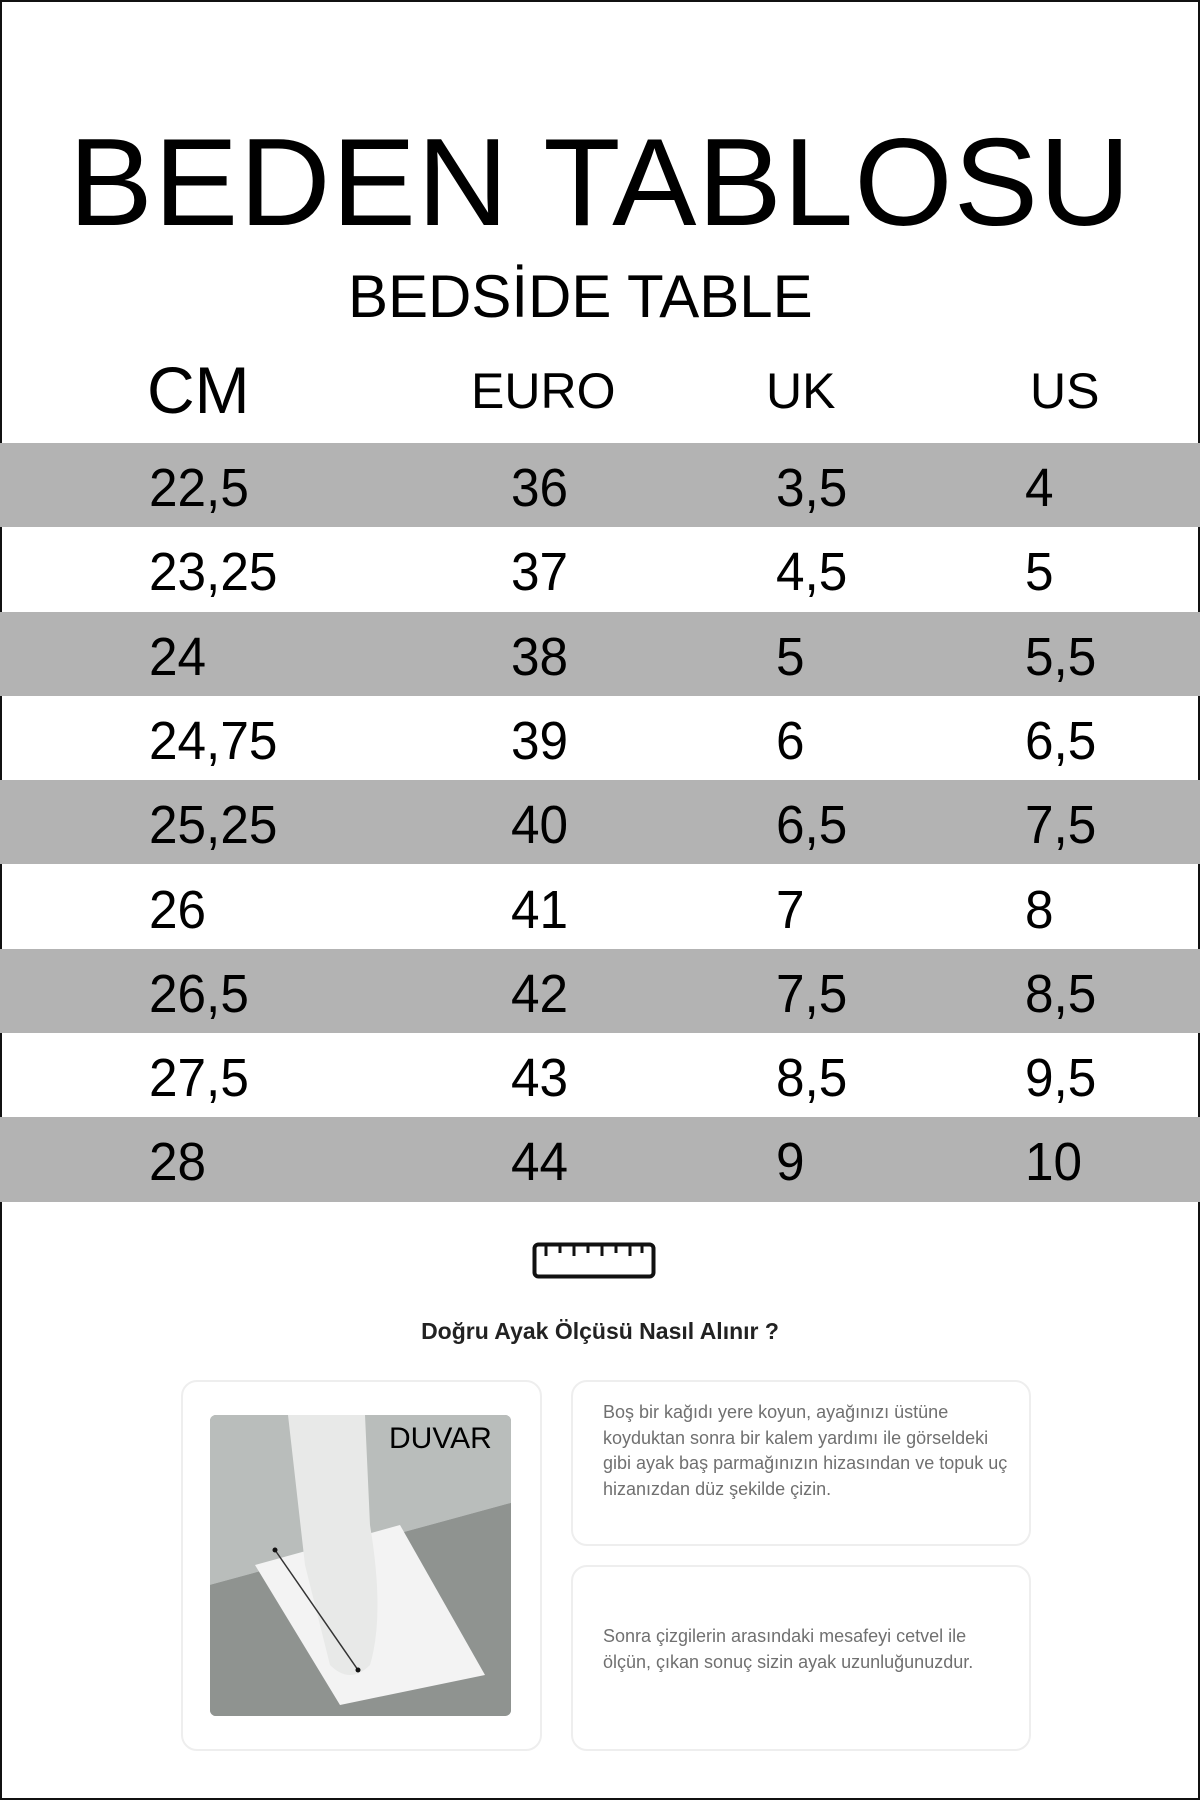  Describe the element at coordinates (600, 738) in the screenshot. I see `table-row: 24,75 39 6 6,5` at that location.